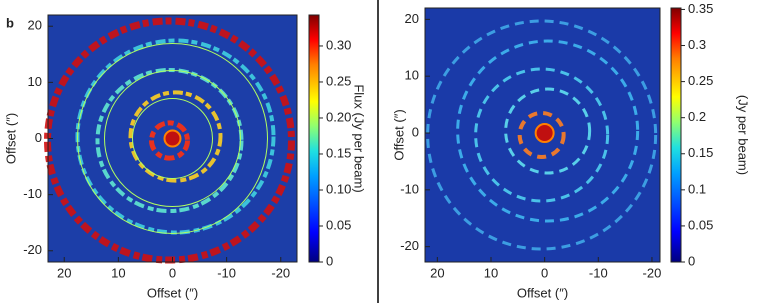  Describe the element at coordinates (359, 138) in the screenshot. I see `colorbar-label: Flux (Jy per beam)` at that location.